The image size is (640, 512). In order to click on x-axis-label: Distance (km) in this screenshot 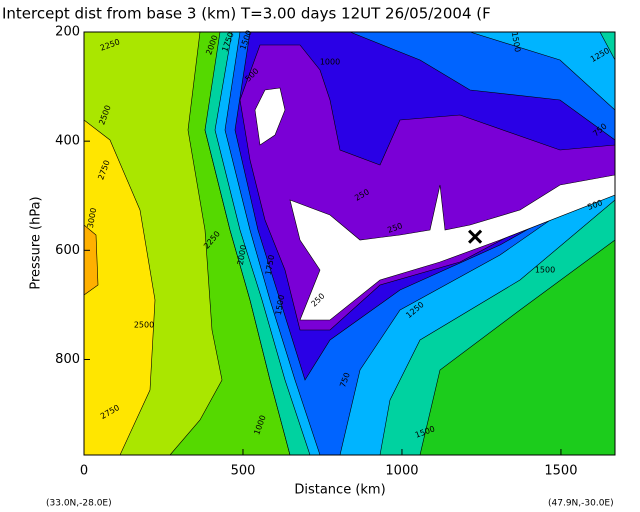, I will do `click(339, 490)`.